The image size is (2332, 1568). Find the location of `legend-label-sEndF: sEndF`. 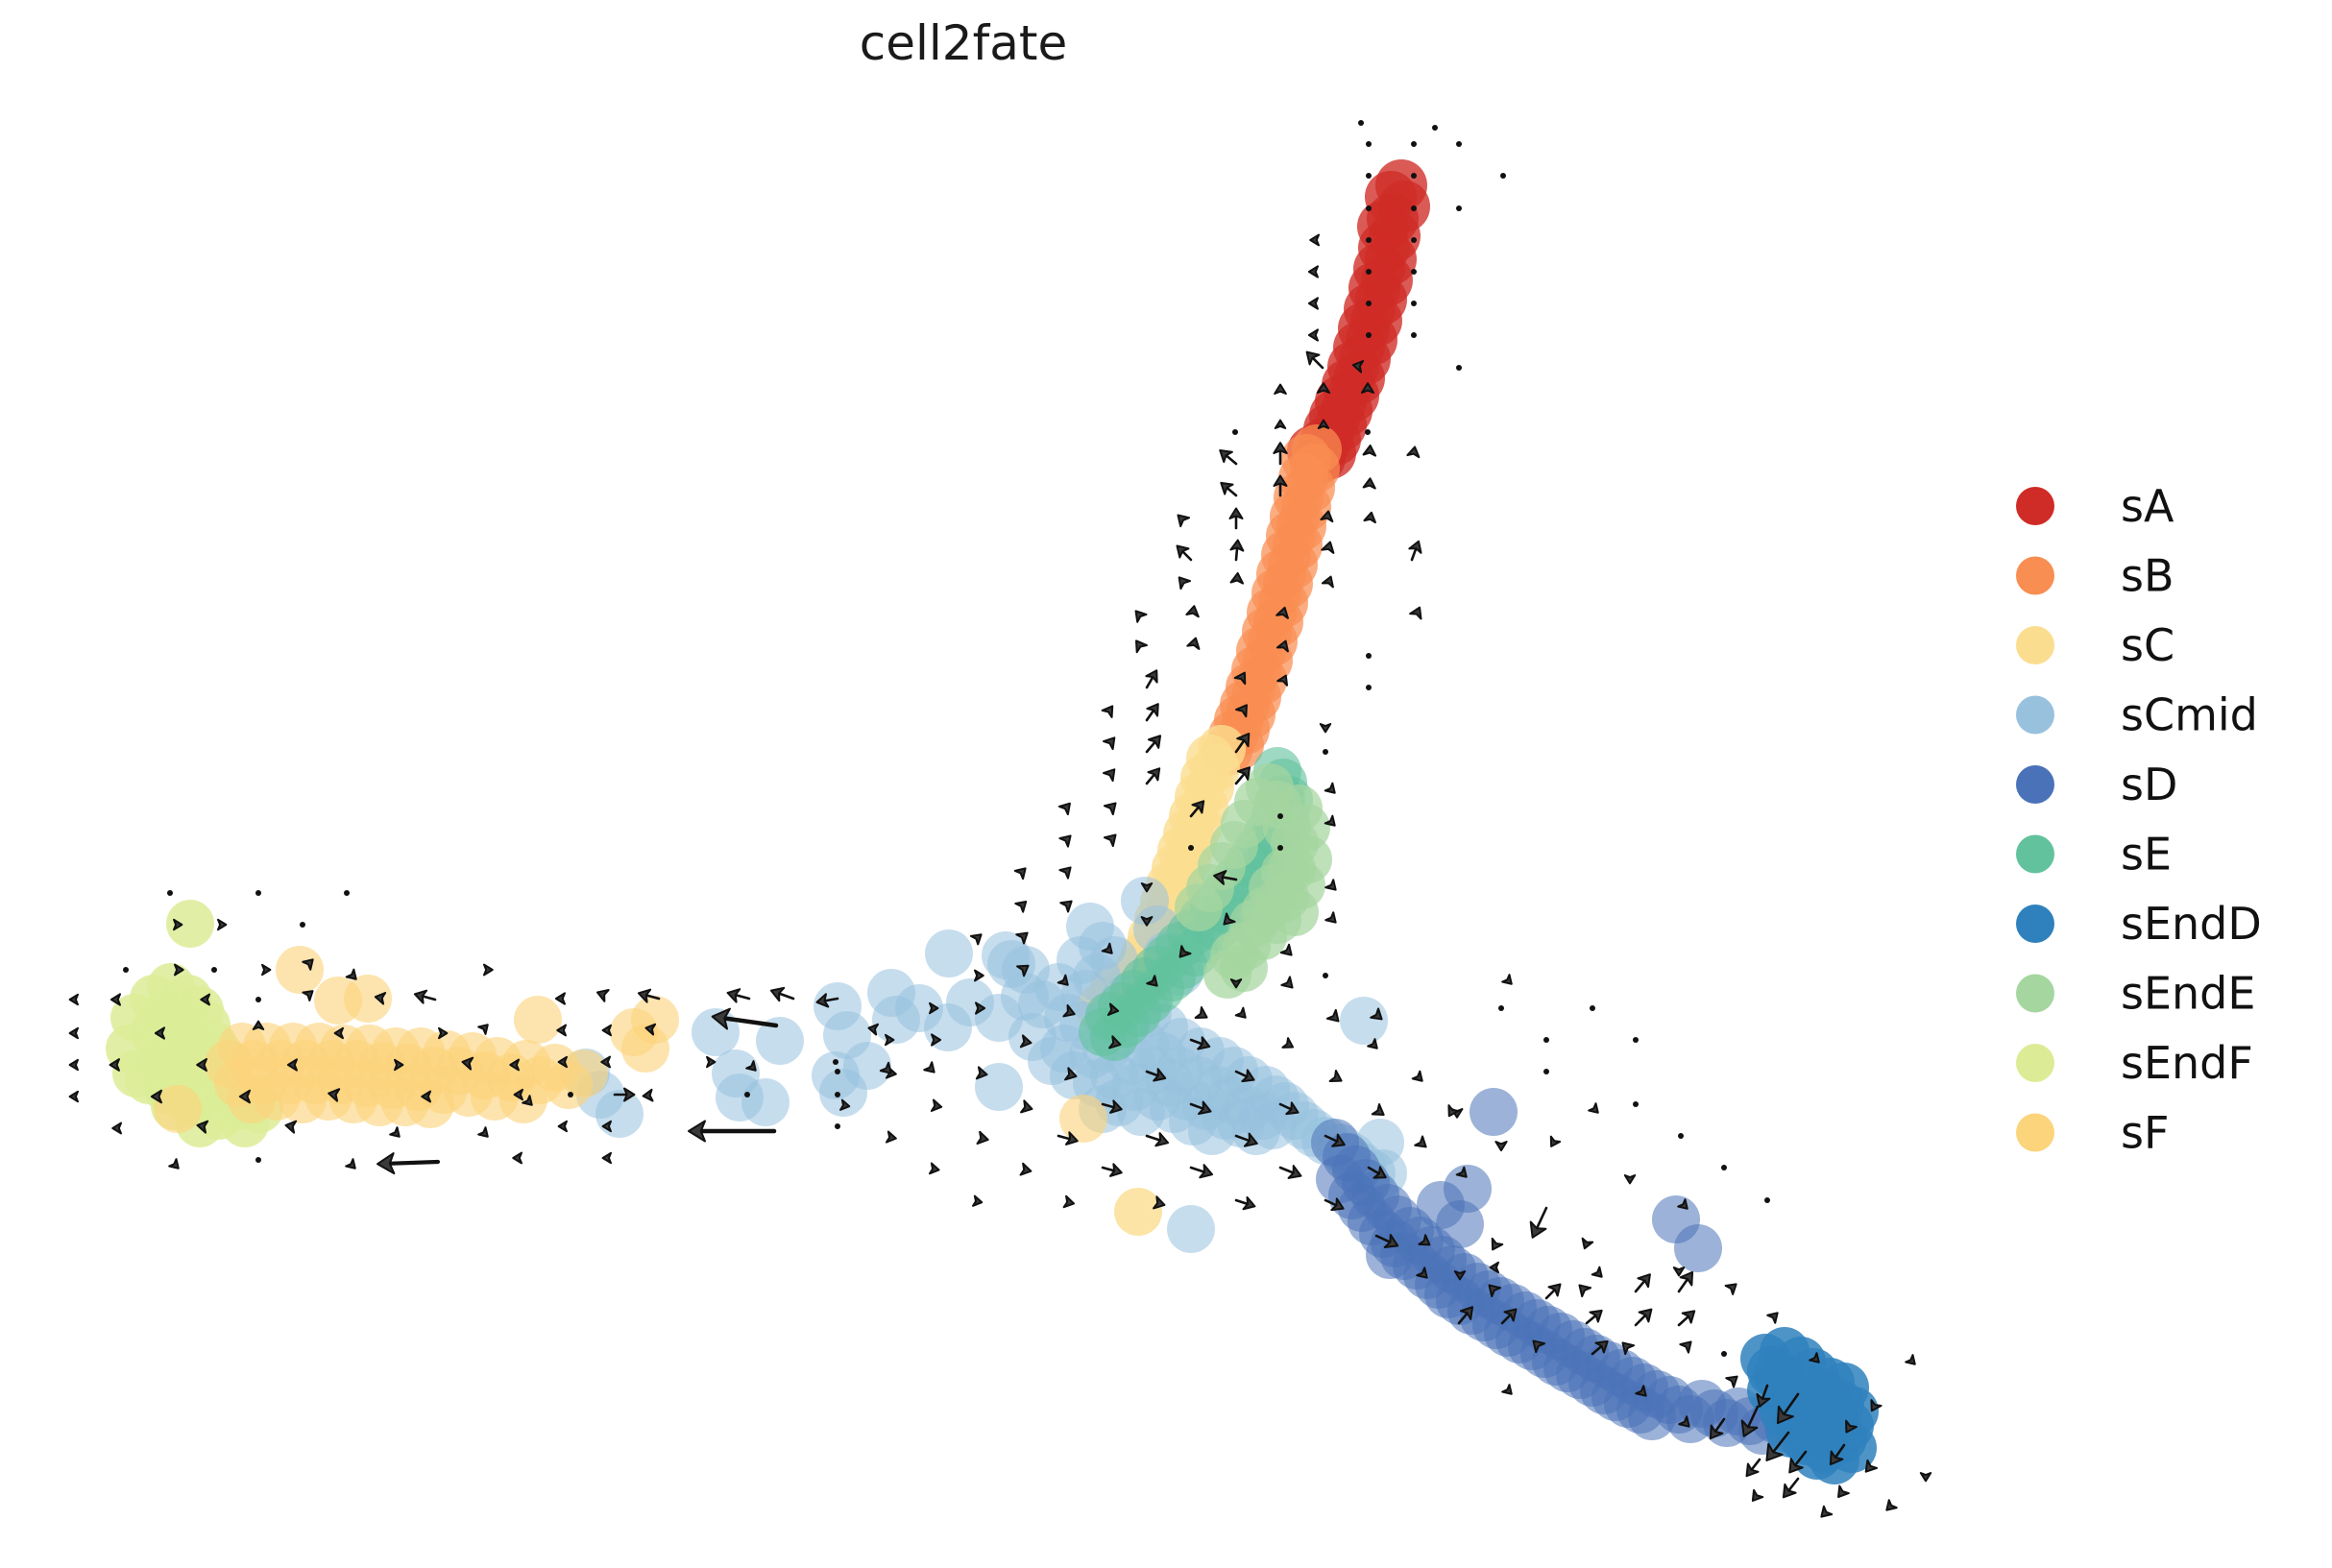

legend-label-sEndF: sEndF is located at coordinates (2187, 1063).